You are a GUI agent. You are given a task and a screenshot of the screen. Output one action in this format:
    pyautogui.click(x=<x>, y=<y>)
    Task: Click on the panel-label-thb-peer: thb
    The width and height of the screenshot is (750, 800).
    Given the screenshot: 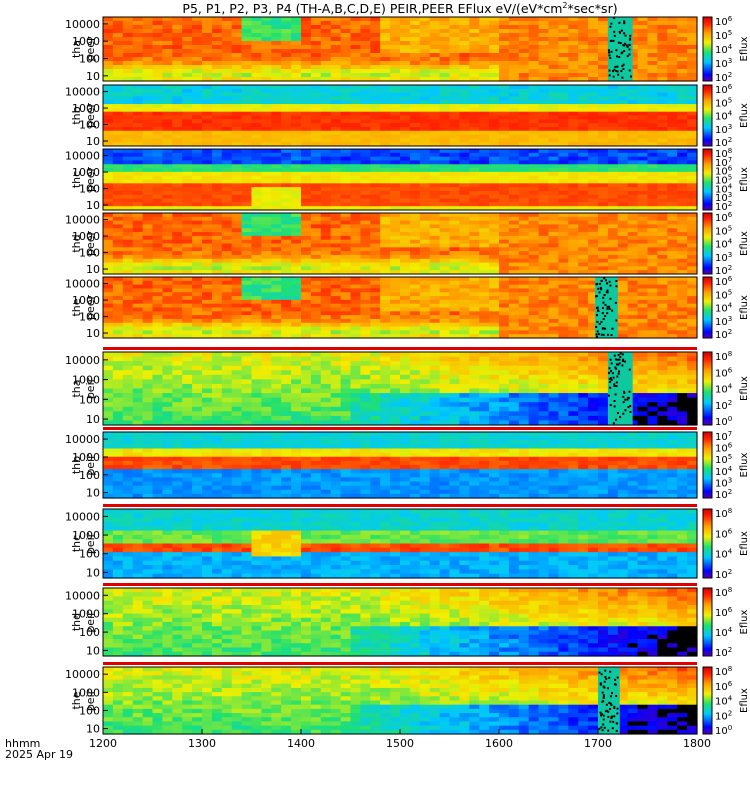 What is the action you would take?
    pyautogui.click(x=76, y=115)
    